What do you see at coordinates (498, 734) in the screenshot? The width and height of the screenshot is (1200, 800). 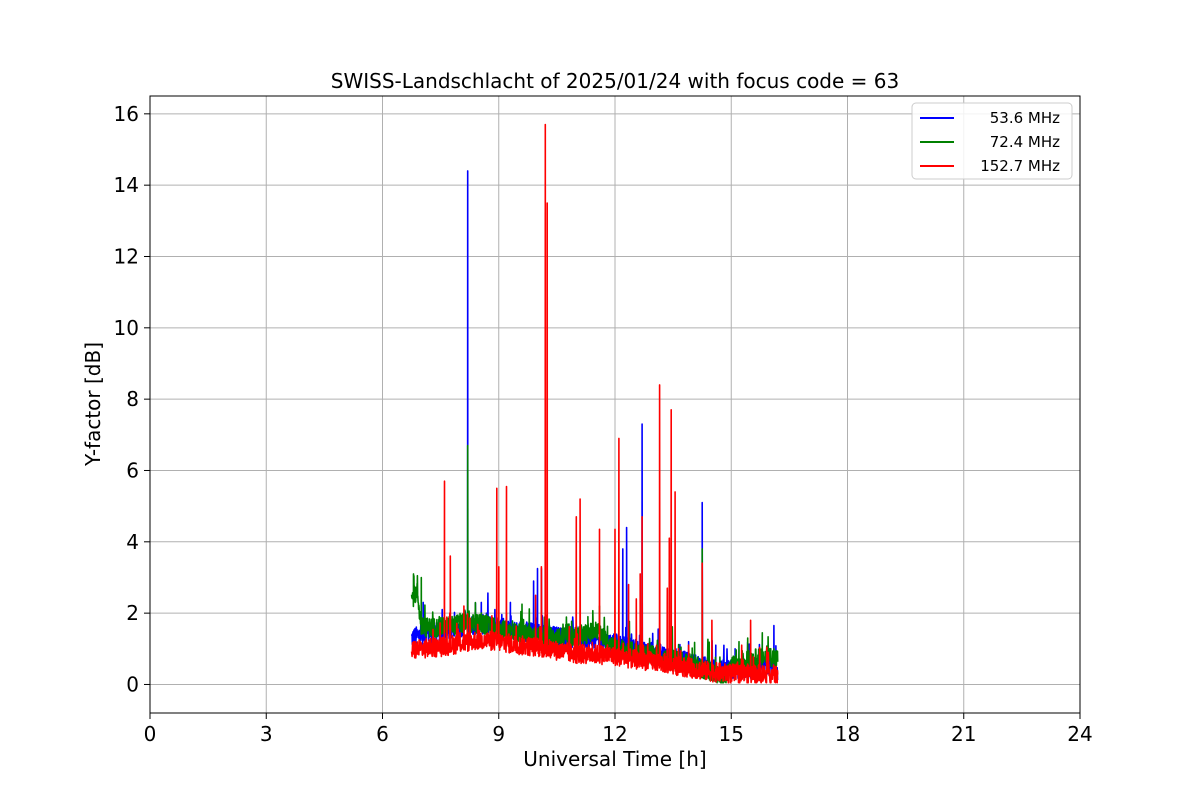 I see `x-tick-label: 9` at bounding box center [498, 734].